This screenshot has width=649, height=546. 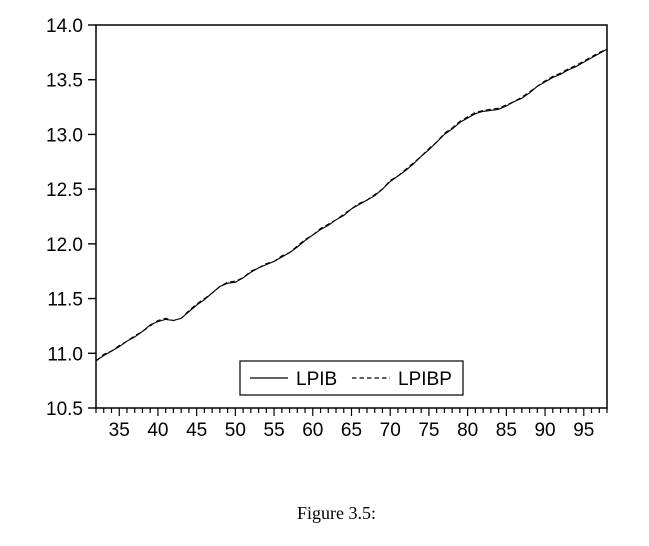 What do you see at coordinates (157, 430) in the screenshot?
I see `x-axis-tick-label: 40` at bounding box center [157, 430].